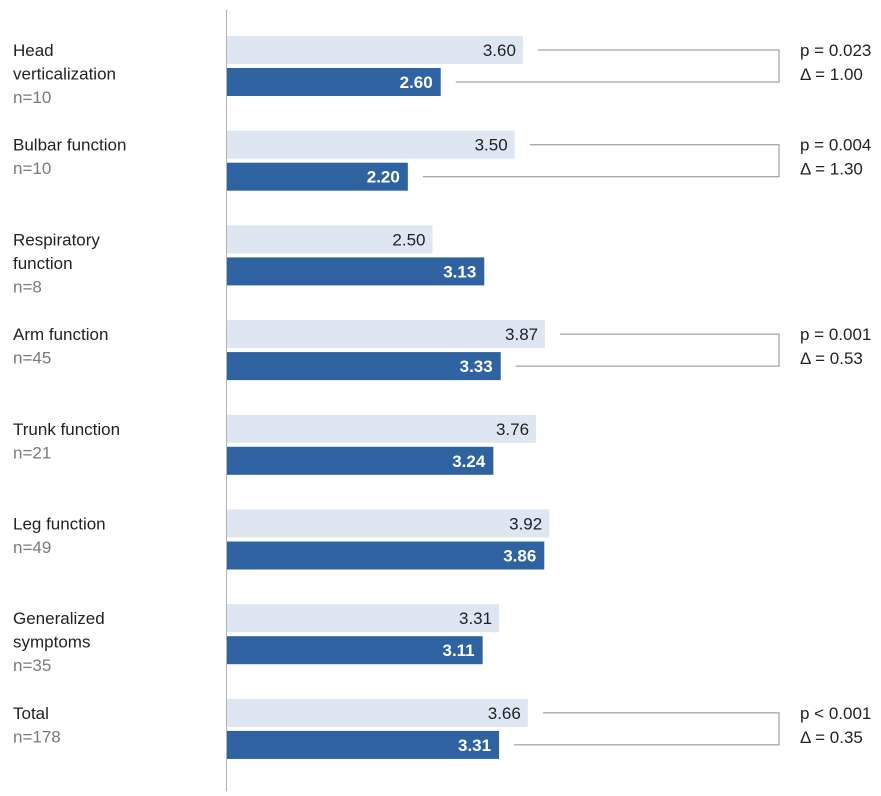  What do you see at coordinates (37, 736) in the screenshot?
I see `category-n-label: n=178` at bounding box center [37, 736].